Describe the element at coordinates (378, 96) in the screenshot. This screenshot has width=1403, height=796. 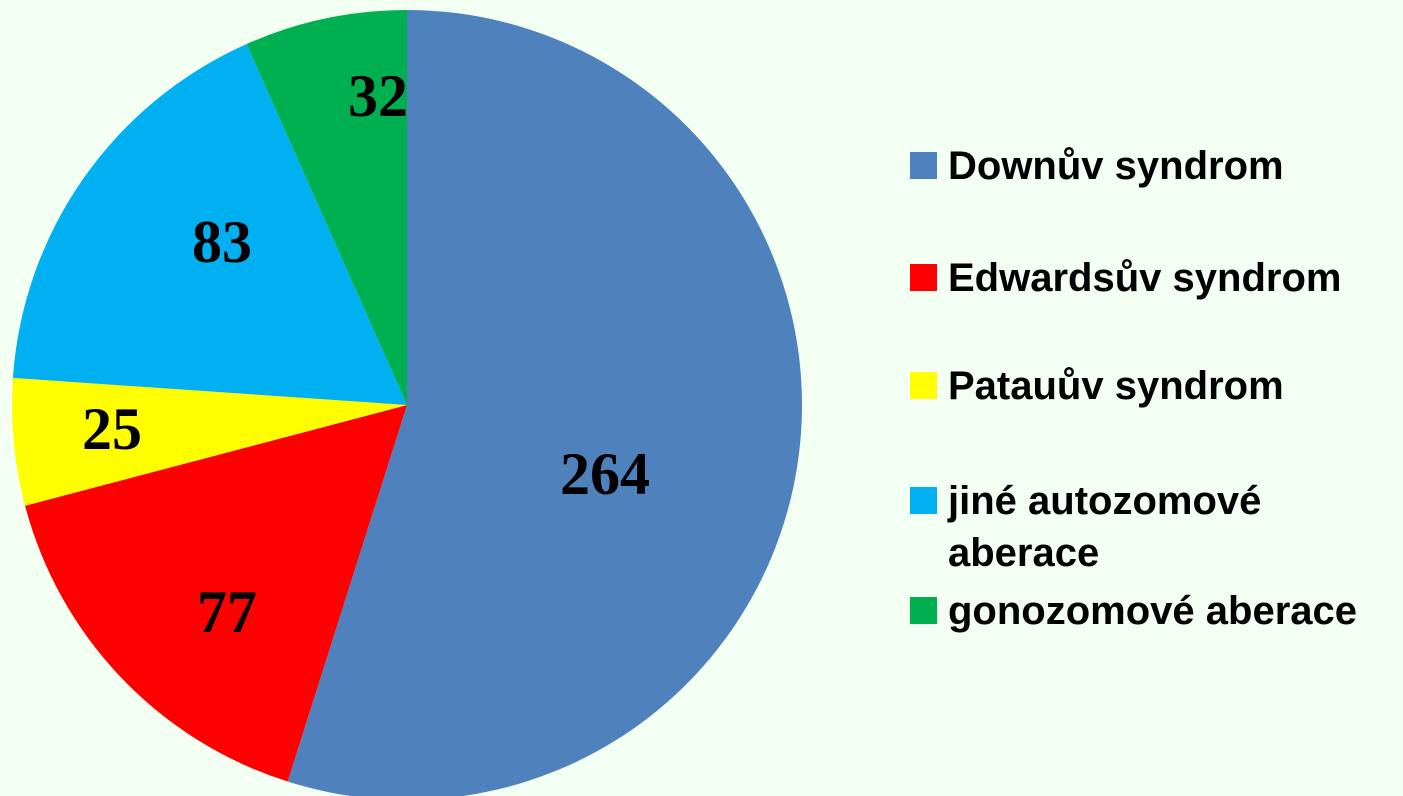
I see `data-label: 32` at that location.